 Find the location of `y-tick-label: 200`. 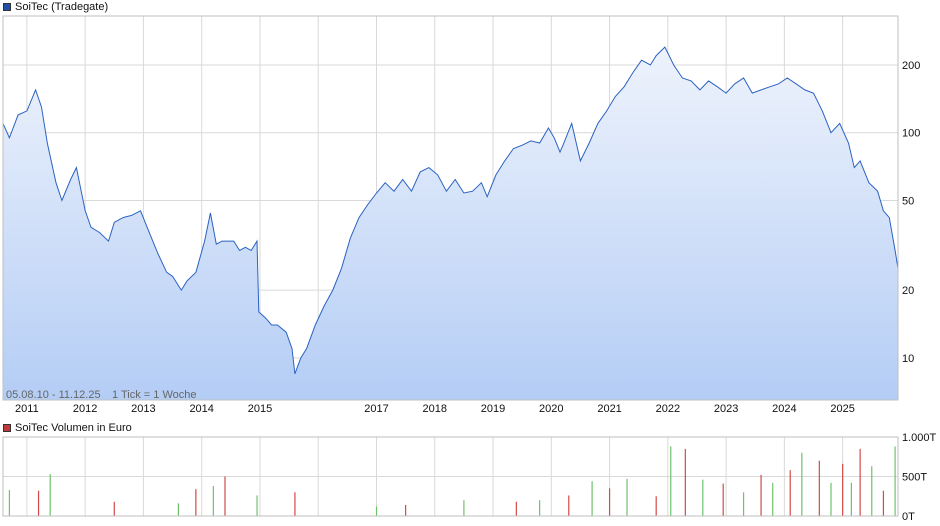

y-tick-label: 200 is located at coordinates (911, 66).